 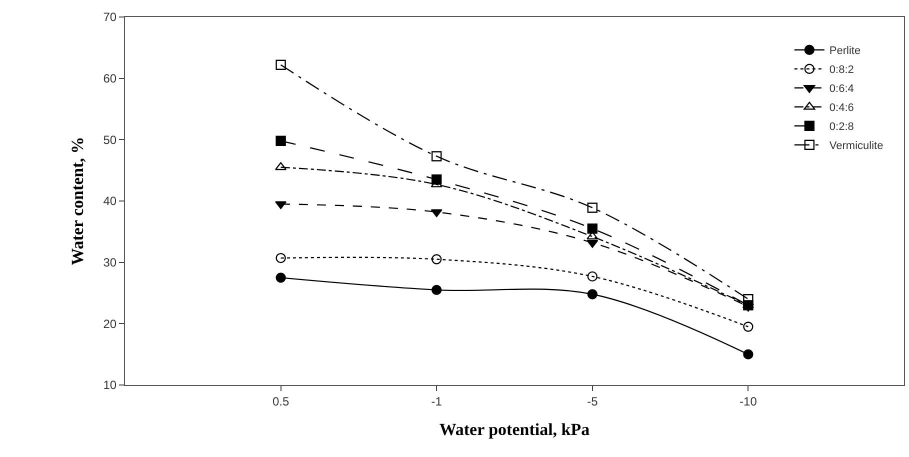 What do you see at coordinates (749, 401) in the screenshot?
I see `x-tick-label: -10` at bounding box center [749, 401].